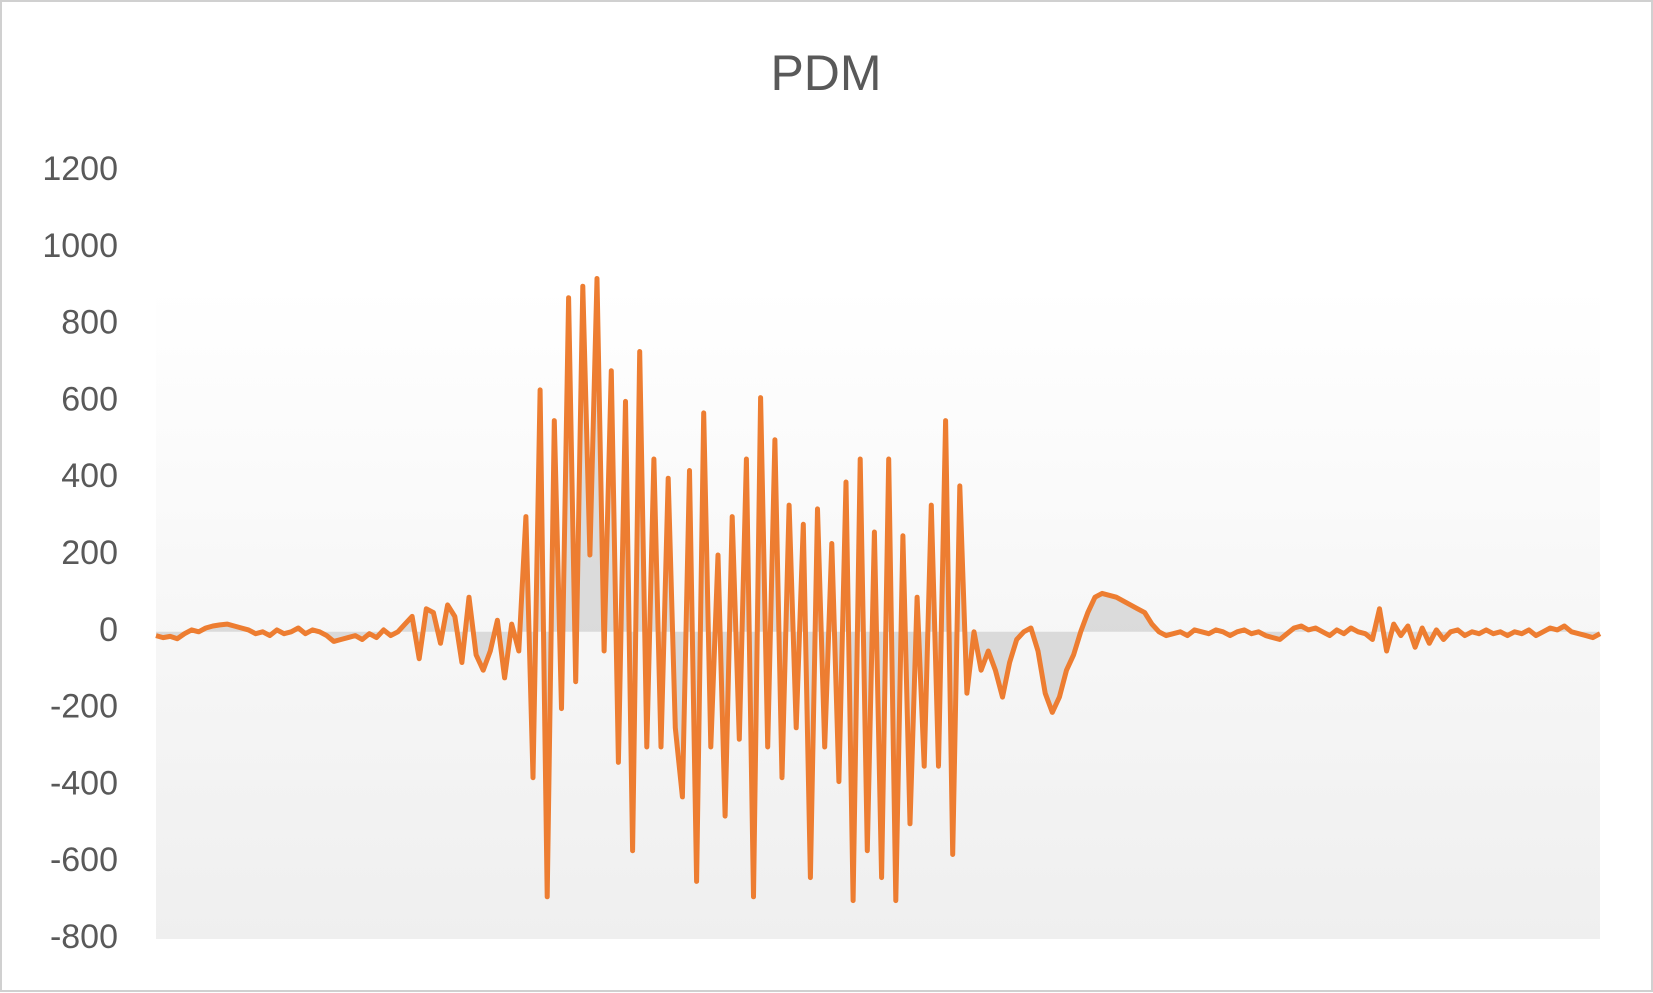  I want to click on y-tick-label: 400, so click(89, 476).